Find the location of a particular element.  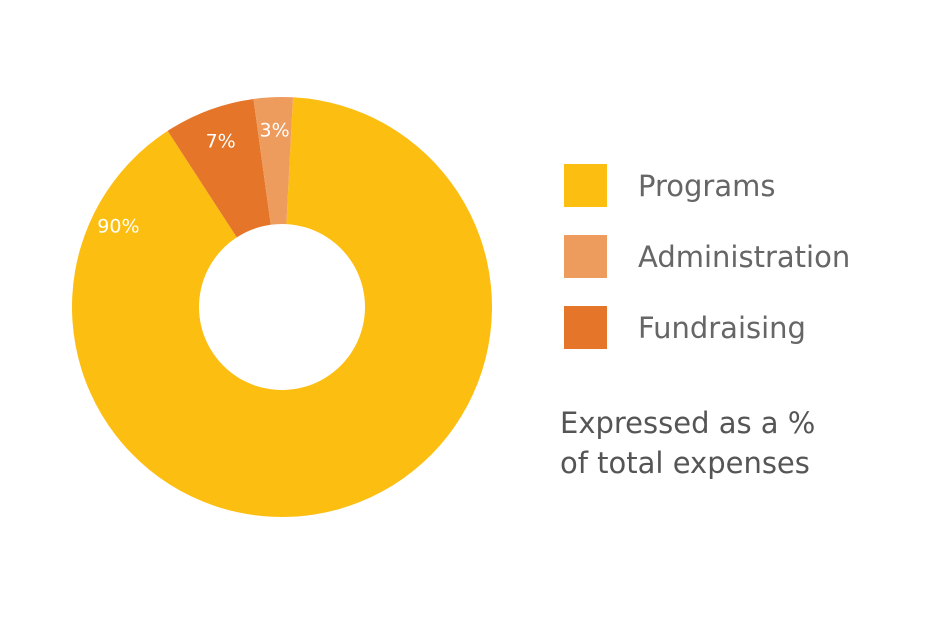

legend-swatch-fundraising is located at coordinates (585, 327).